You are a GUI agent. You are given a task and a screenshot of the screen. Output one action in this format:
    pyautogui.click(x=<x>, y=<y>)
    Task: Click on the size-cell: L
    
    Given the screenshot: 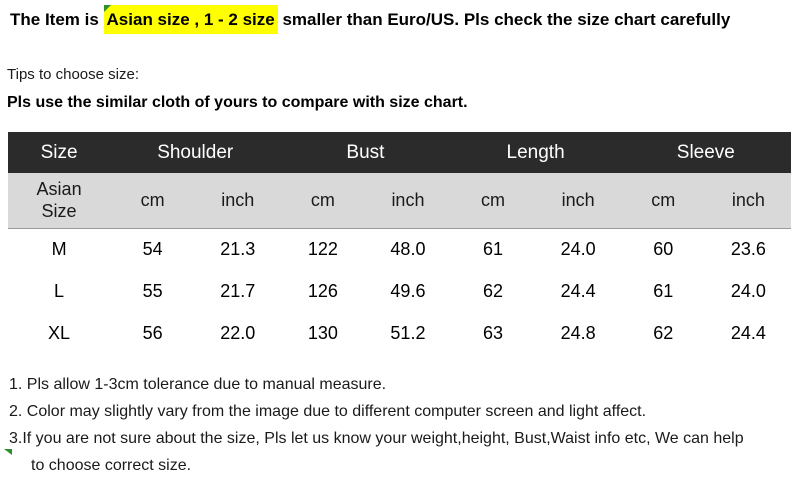 What is the action you would take?
    pyautogui.click(x=59, y=290)
    